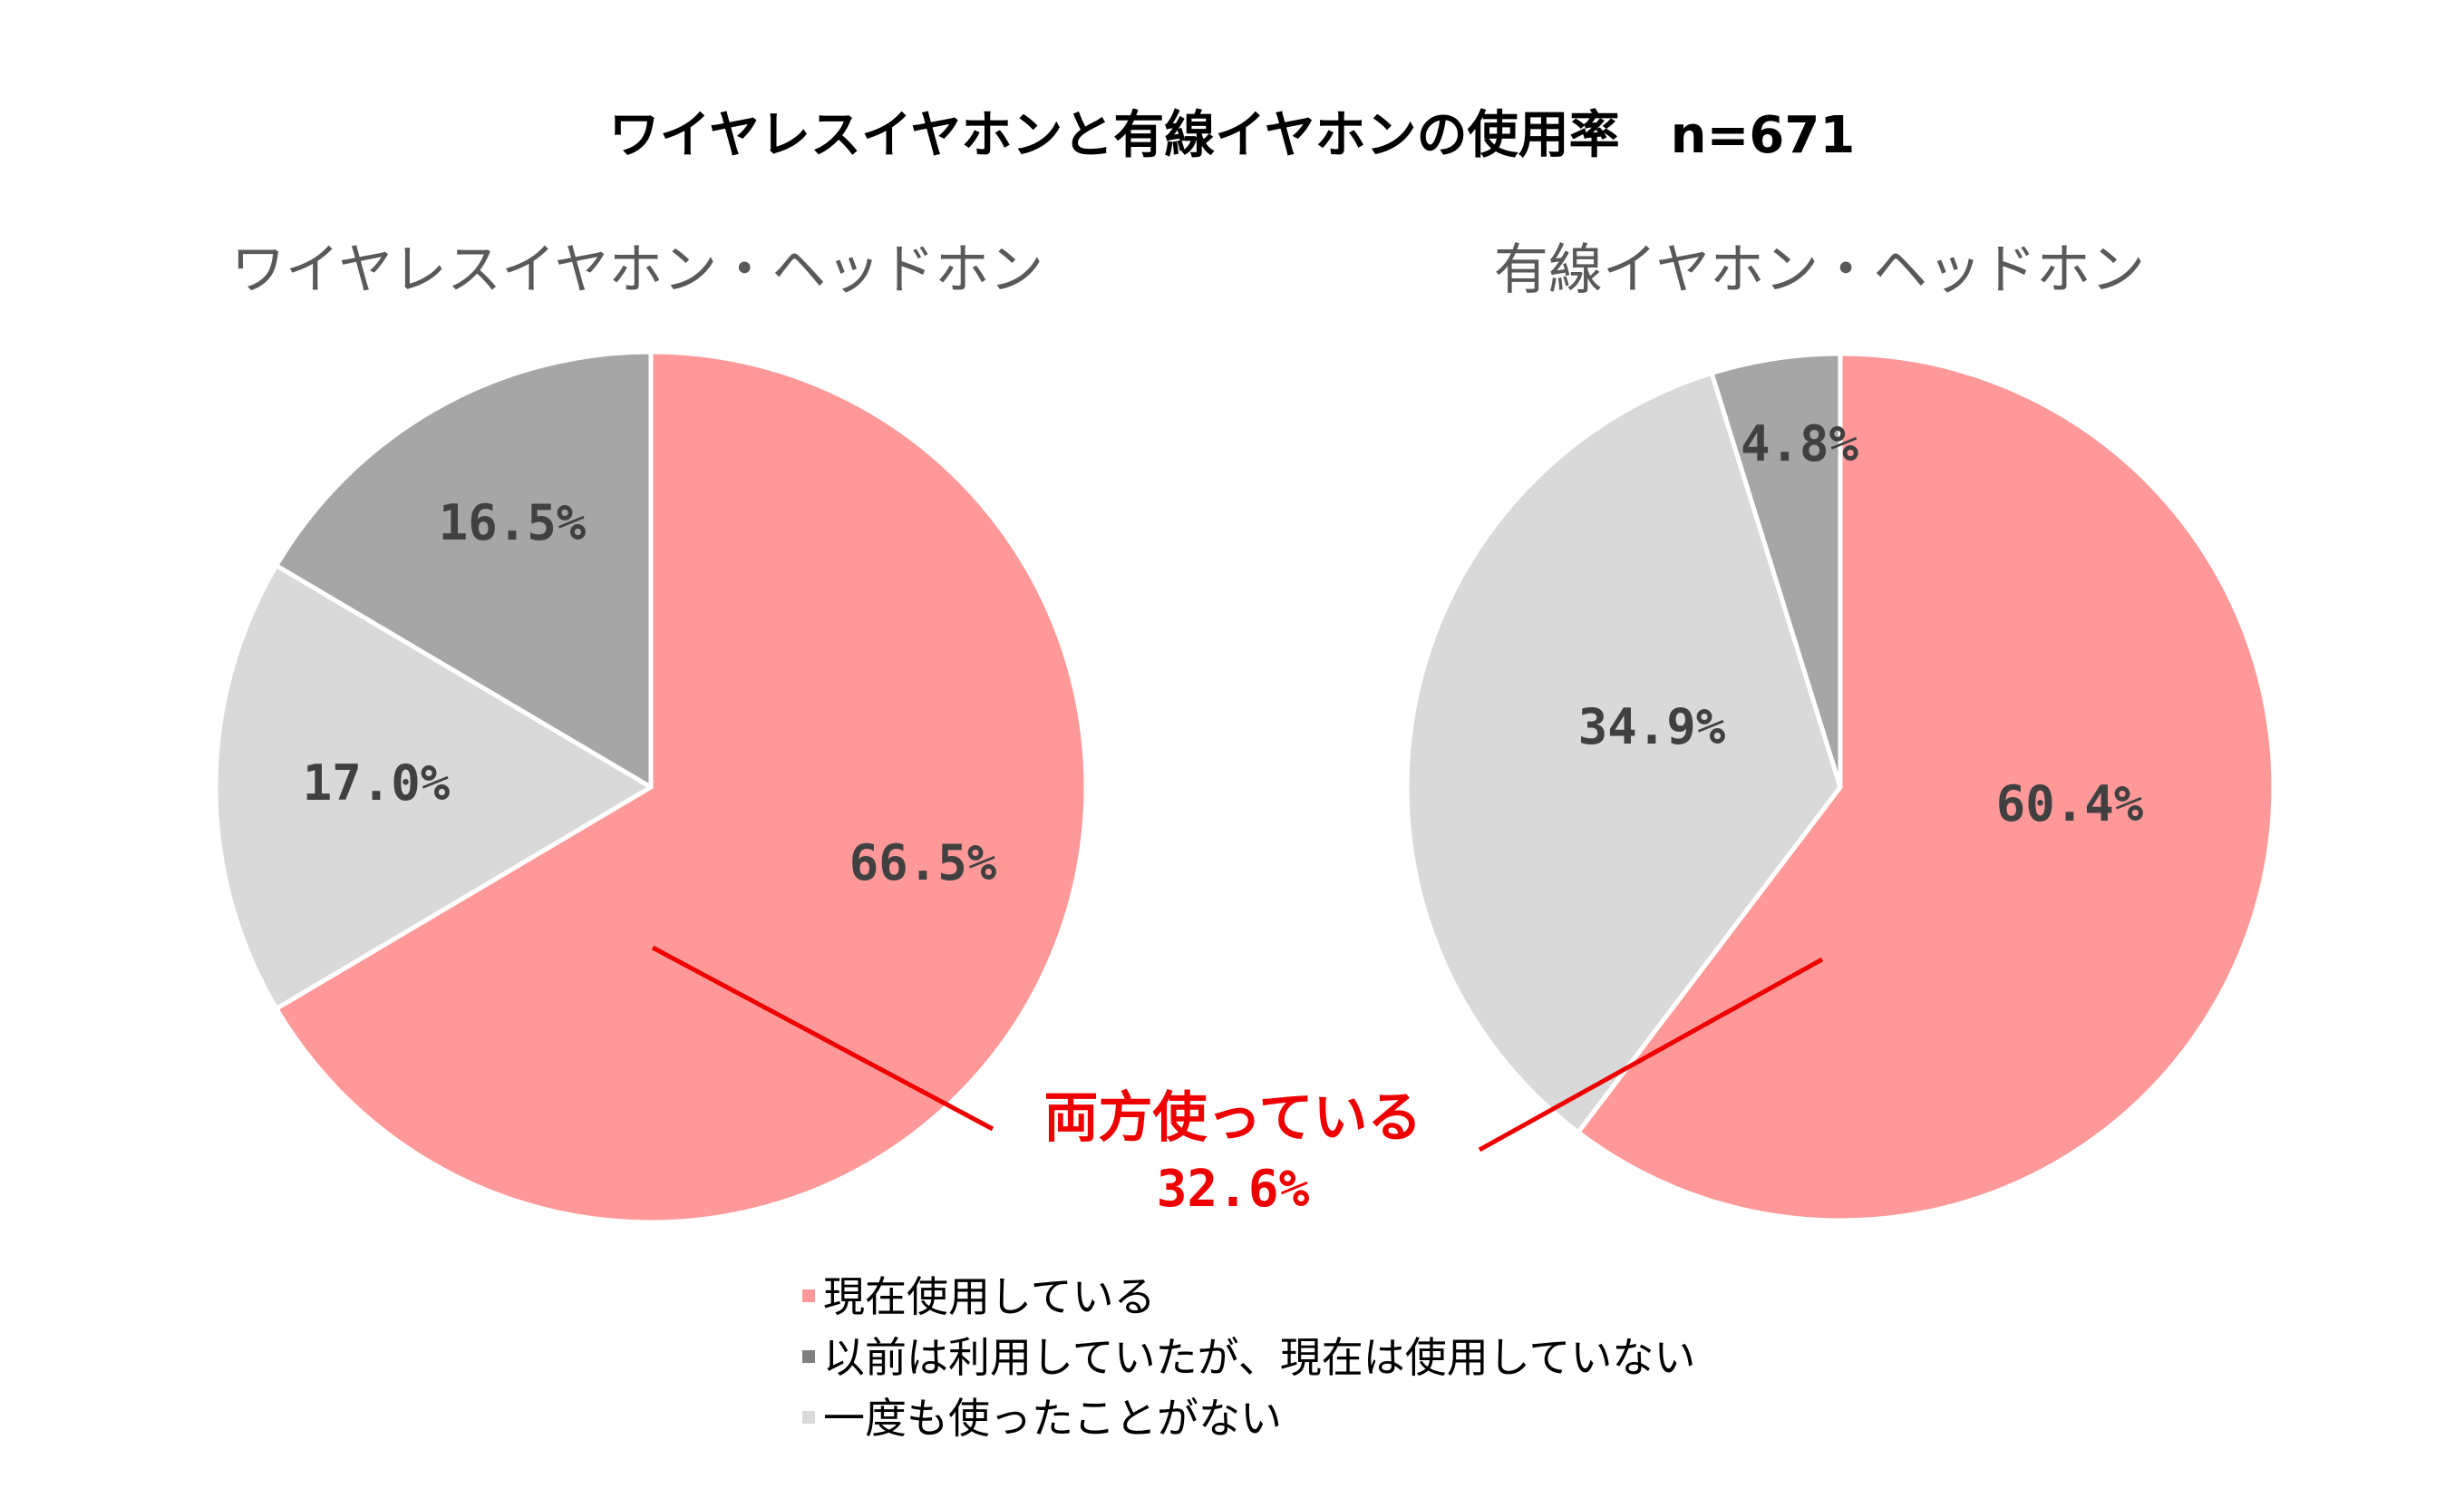  I want to click on legend-label-never: 一度も使ったことがない, so click(1052, 1418).